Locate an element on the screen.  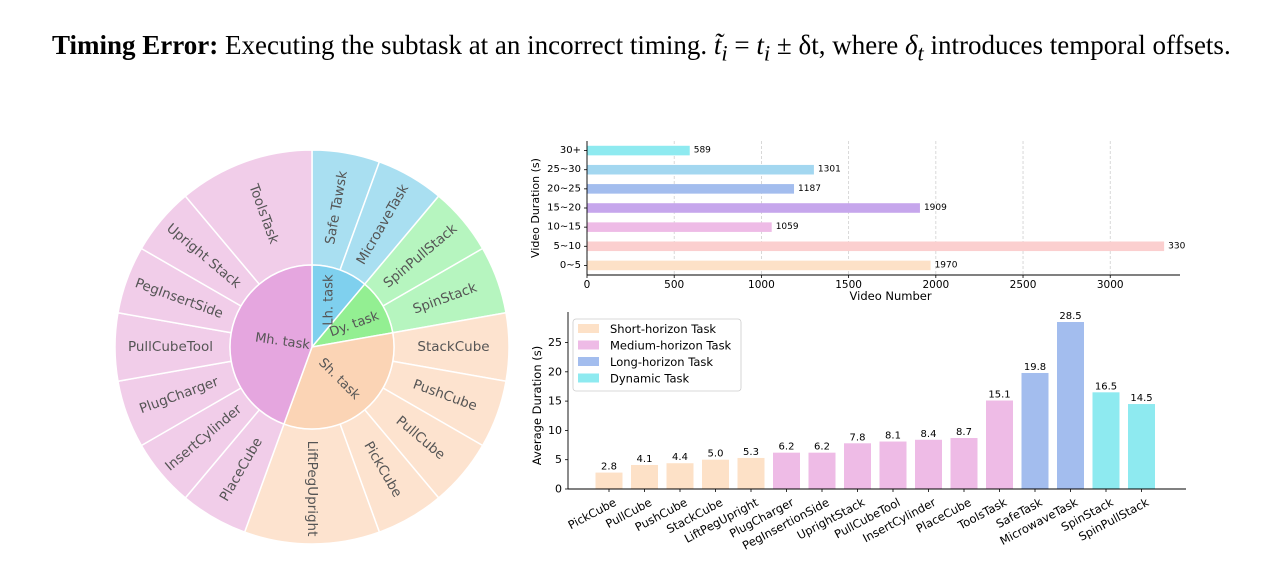
hbar-x-tick-label: 3000 is located at coordinates (1110, 285).